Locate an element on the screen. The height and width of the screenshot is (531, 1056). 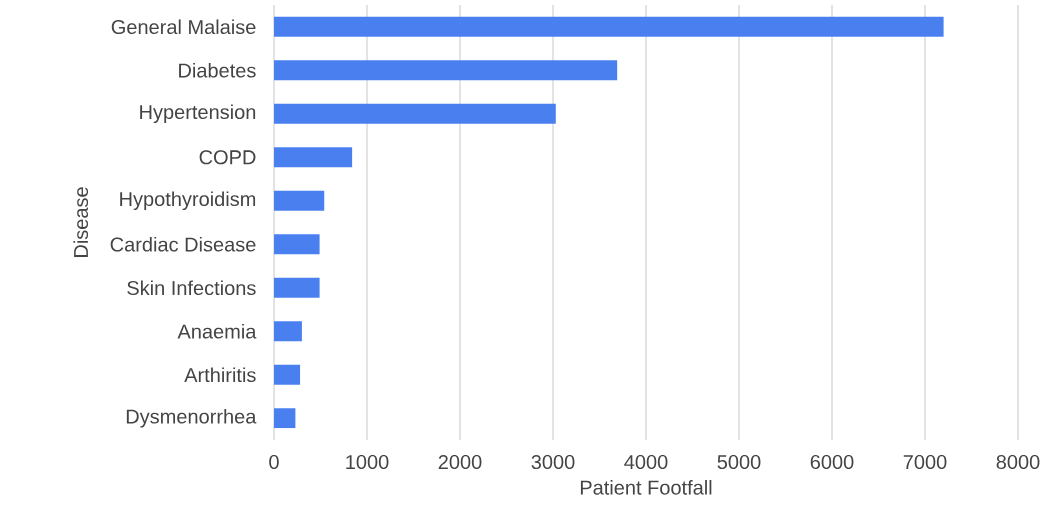
x-tick-label: 4000 is located at coordinates (646, 462).